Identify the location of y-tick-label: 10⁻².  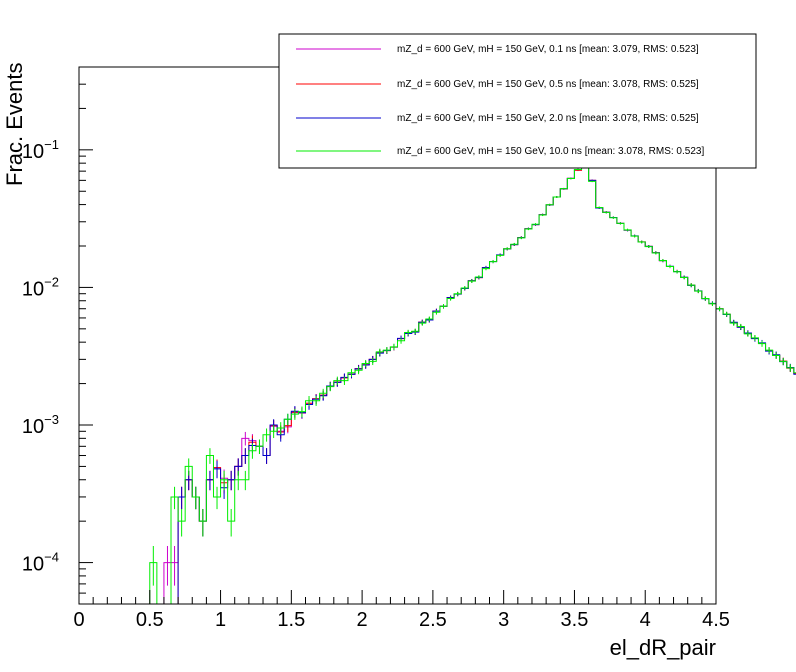
(40, 287).